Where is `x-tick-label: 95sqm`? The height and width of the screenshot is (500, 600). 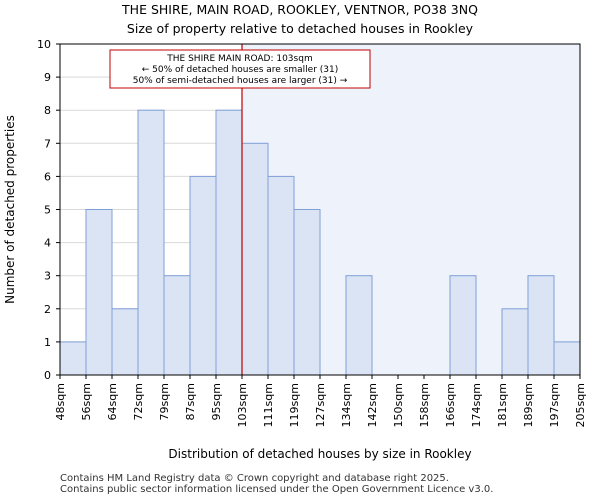
x-tick-label: 95sqm is located at coordinates (216, 401).